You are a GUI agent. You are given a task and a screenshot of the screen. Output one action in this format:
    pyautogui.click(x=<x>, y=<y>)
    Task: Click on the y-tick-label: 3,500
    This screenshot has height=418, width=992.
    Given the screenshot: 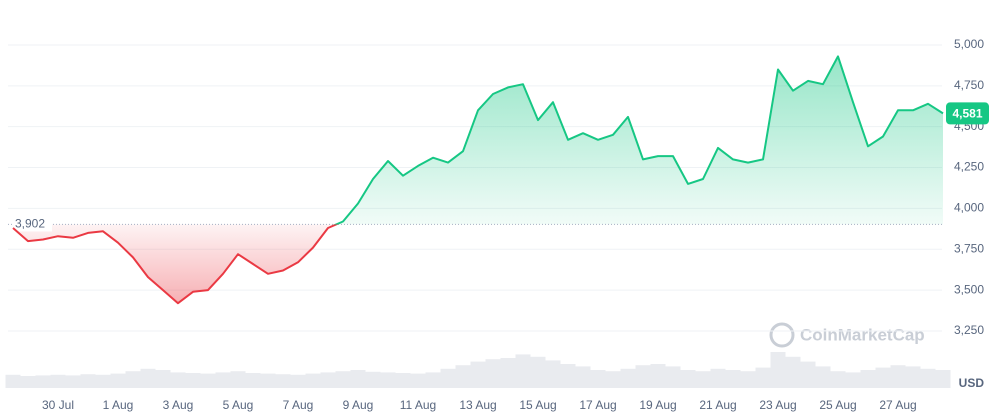 What is the action you would take?
    pyautogui.click(x=969, y=289)
    